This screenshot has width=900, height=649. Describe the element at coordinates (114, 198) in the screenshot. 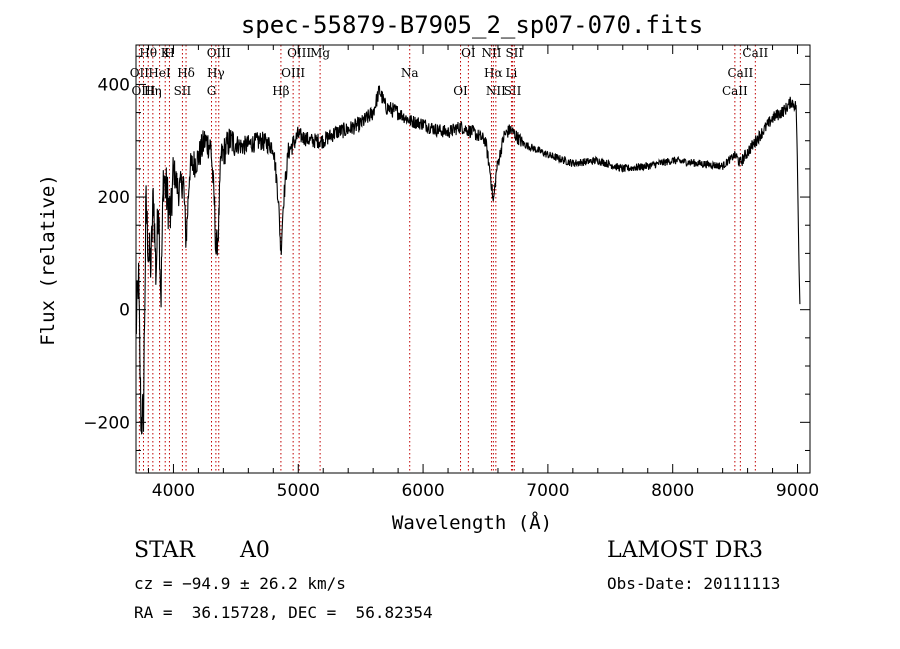

I see `y-tick-label: 200` at that location.